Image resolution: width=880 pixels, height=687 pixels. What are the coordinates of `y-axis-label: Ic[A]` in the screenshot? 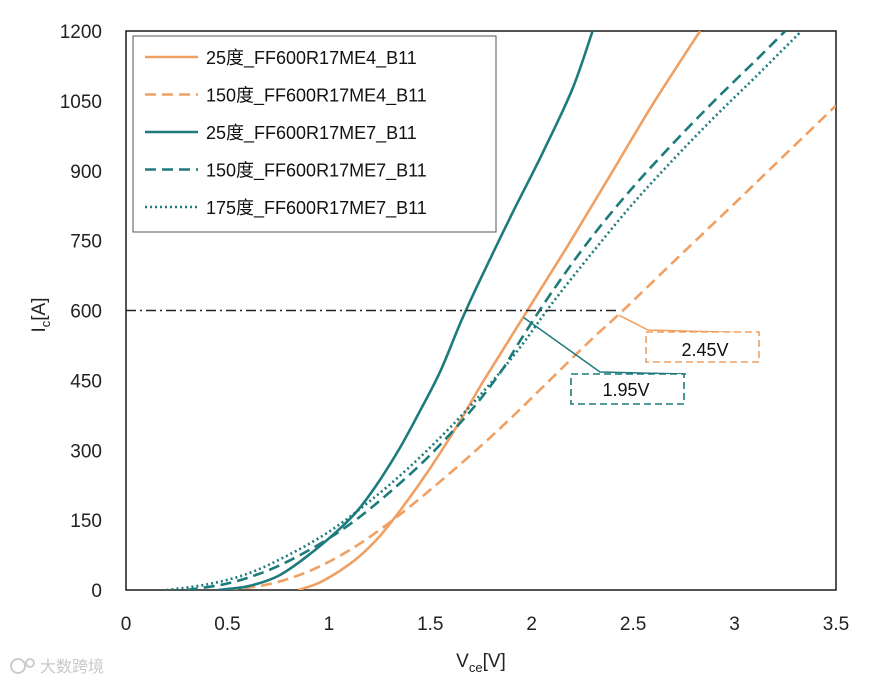 It's located at (41, 314).